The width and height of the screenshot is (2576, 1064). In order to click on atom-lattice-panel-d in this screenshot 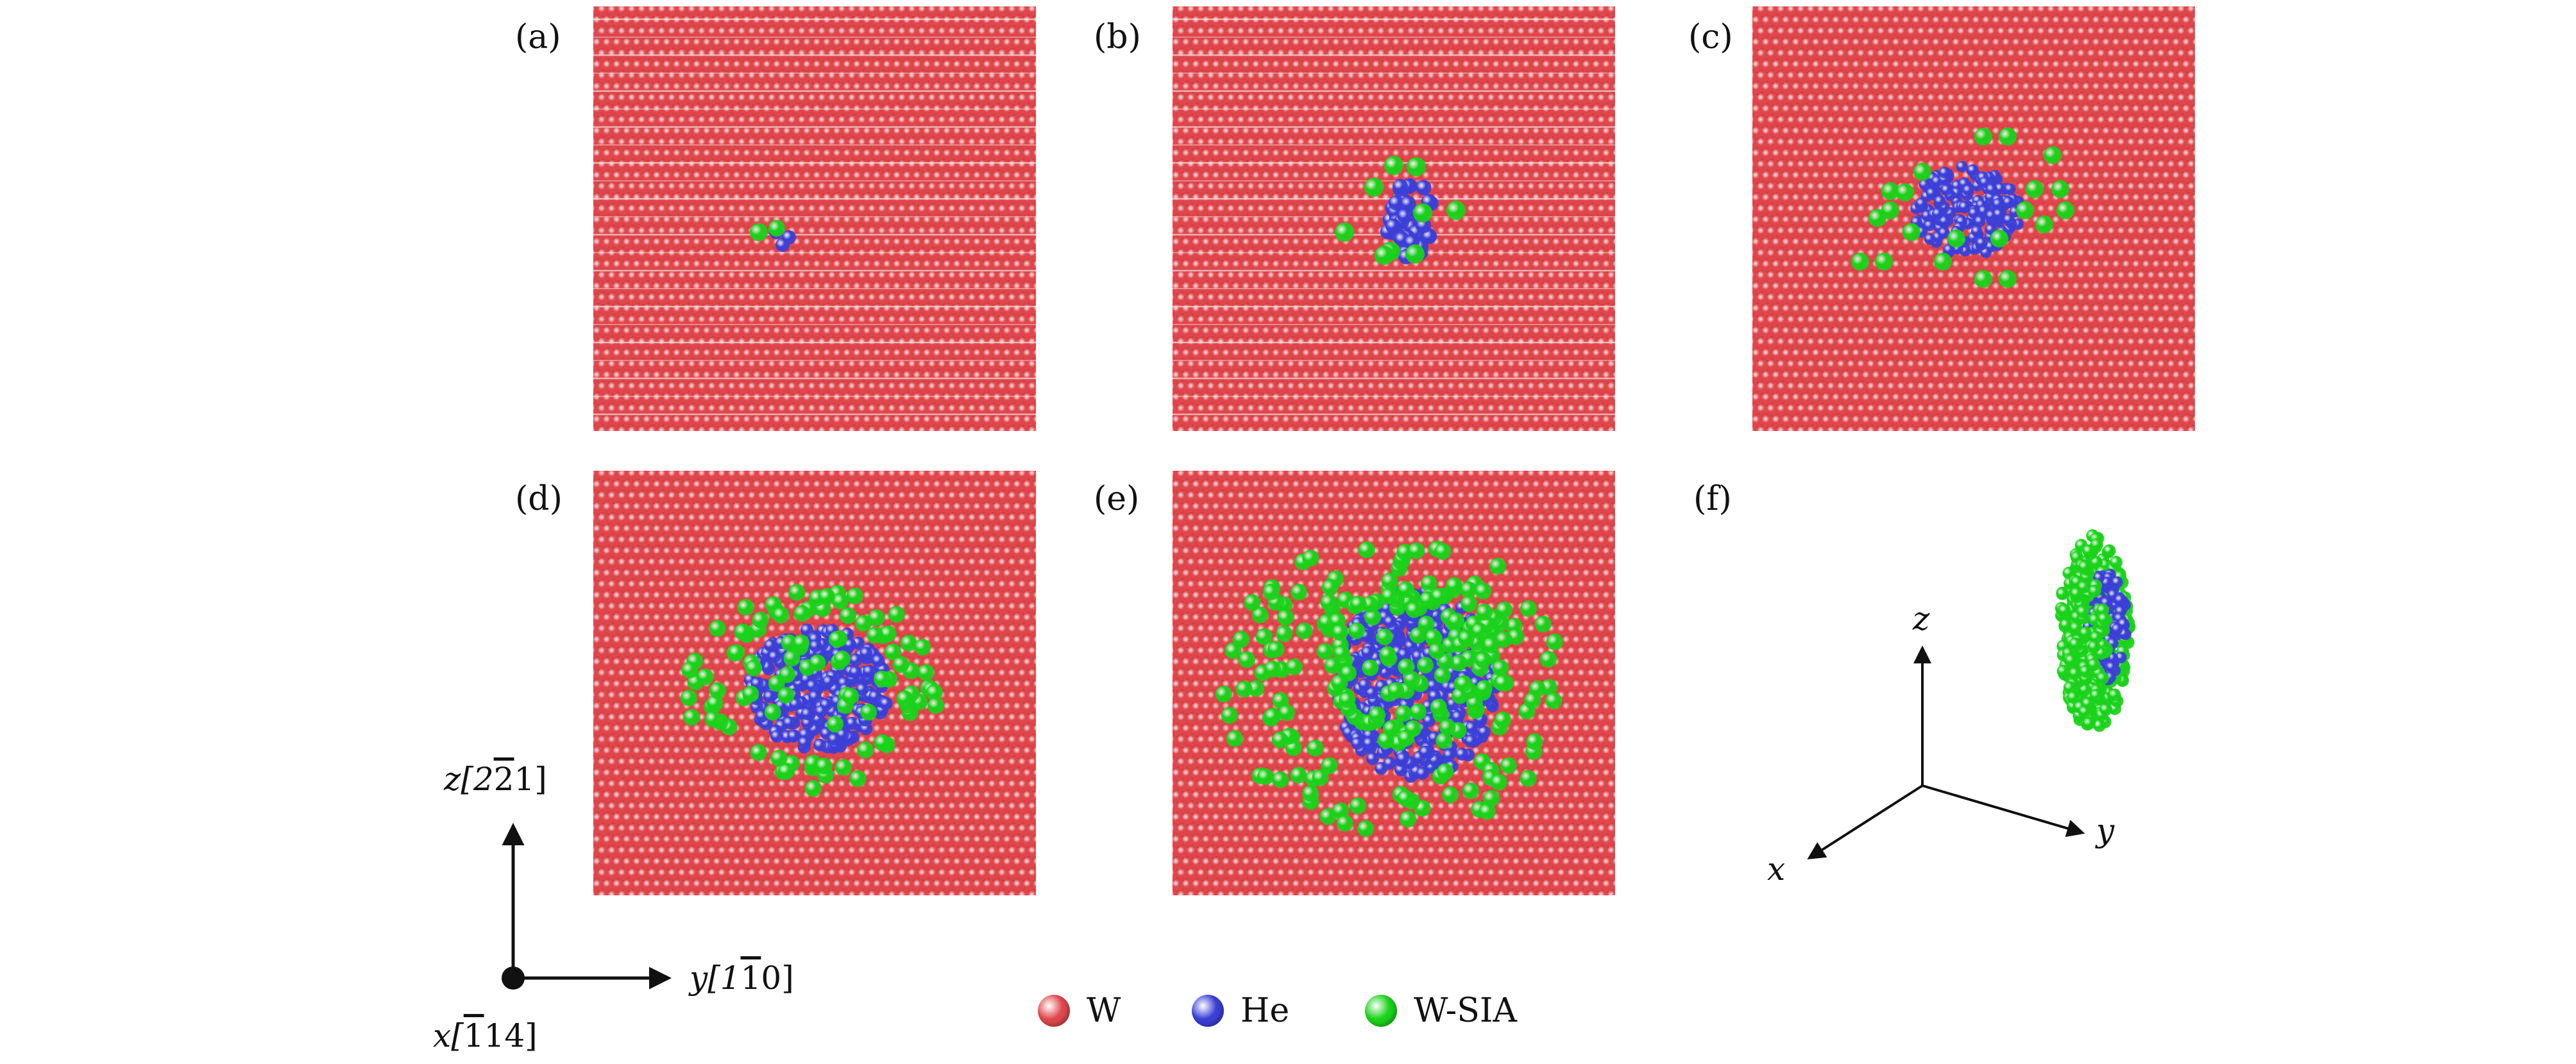, I will do `click(814, 683)`.